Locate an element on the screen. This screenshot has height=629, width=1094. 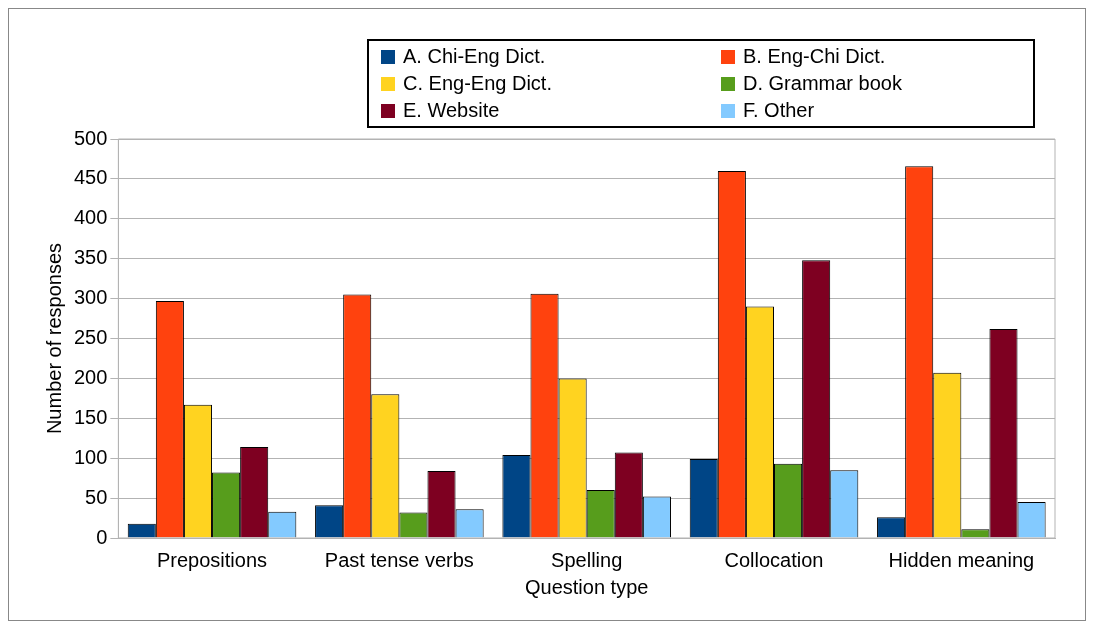
y-tick-label: 450 is located at coordinates (90, 177).